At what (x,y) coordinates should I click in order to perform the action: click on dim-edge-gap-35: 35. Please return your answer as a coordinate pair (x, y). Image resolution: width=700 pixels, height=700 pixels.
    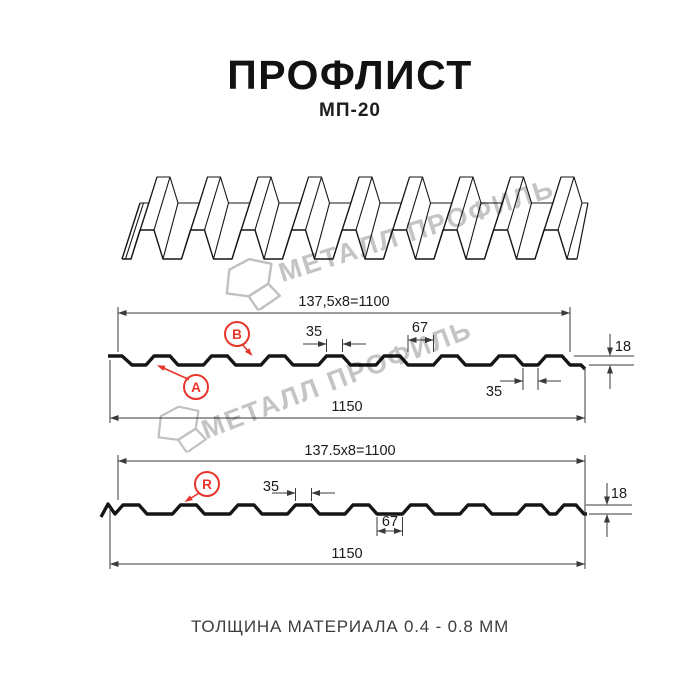
    Looking at the image, I should click on (494, 392).